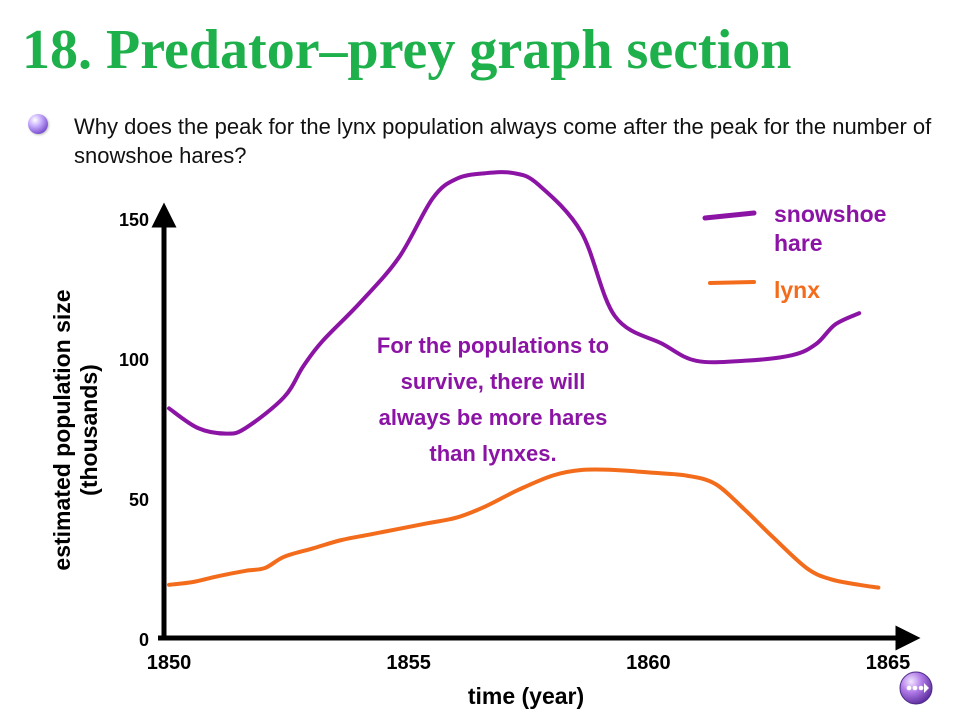 The width and height of the screenshot is (960, 720). I want to click on bullet-orb-icon, so click(38, 124).